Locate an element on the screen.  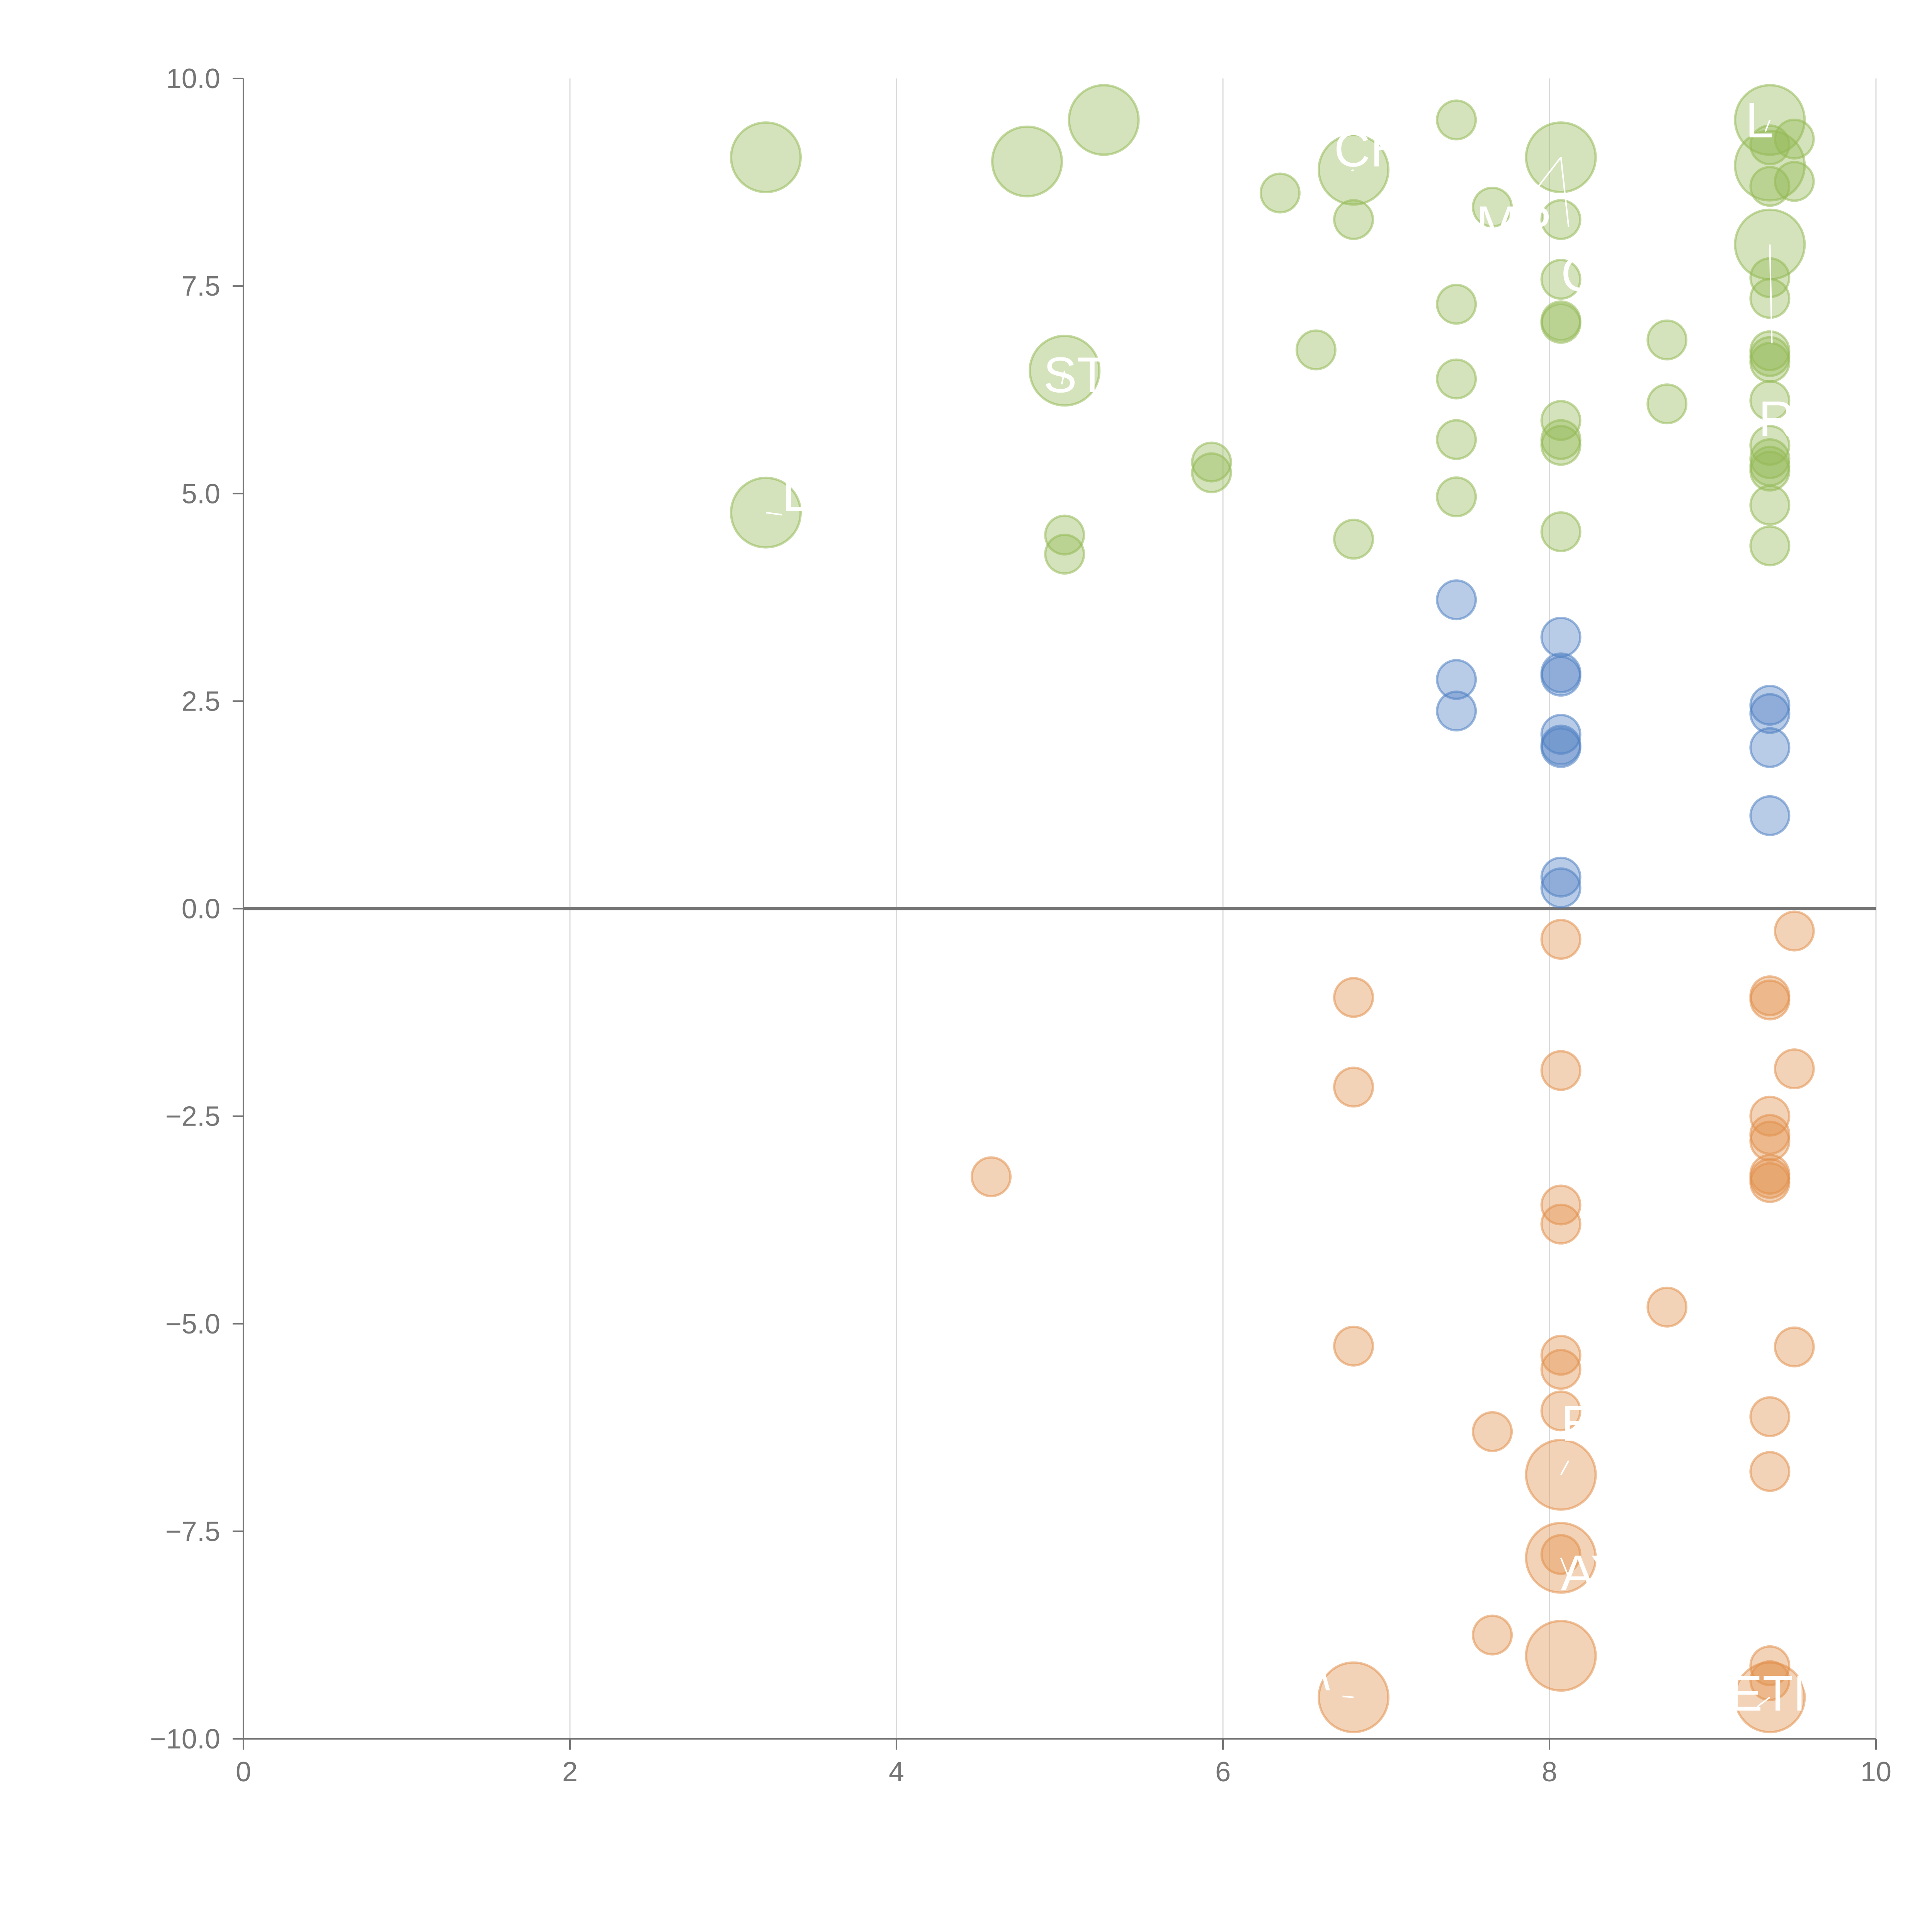
point-label: \ is located at coordinates (1323, 1672).